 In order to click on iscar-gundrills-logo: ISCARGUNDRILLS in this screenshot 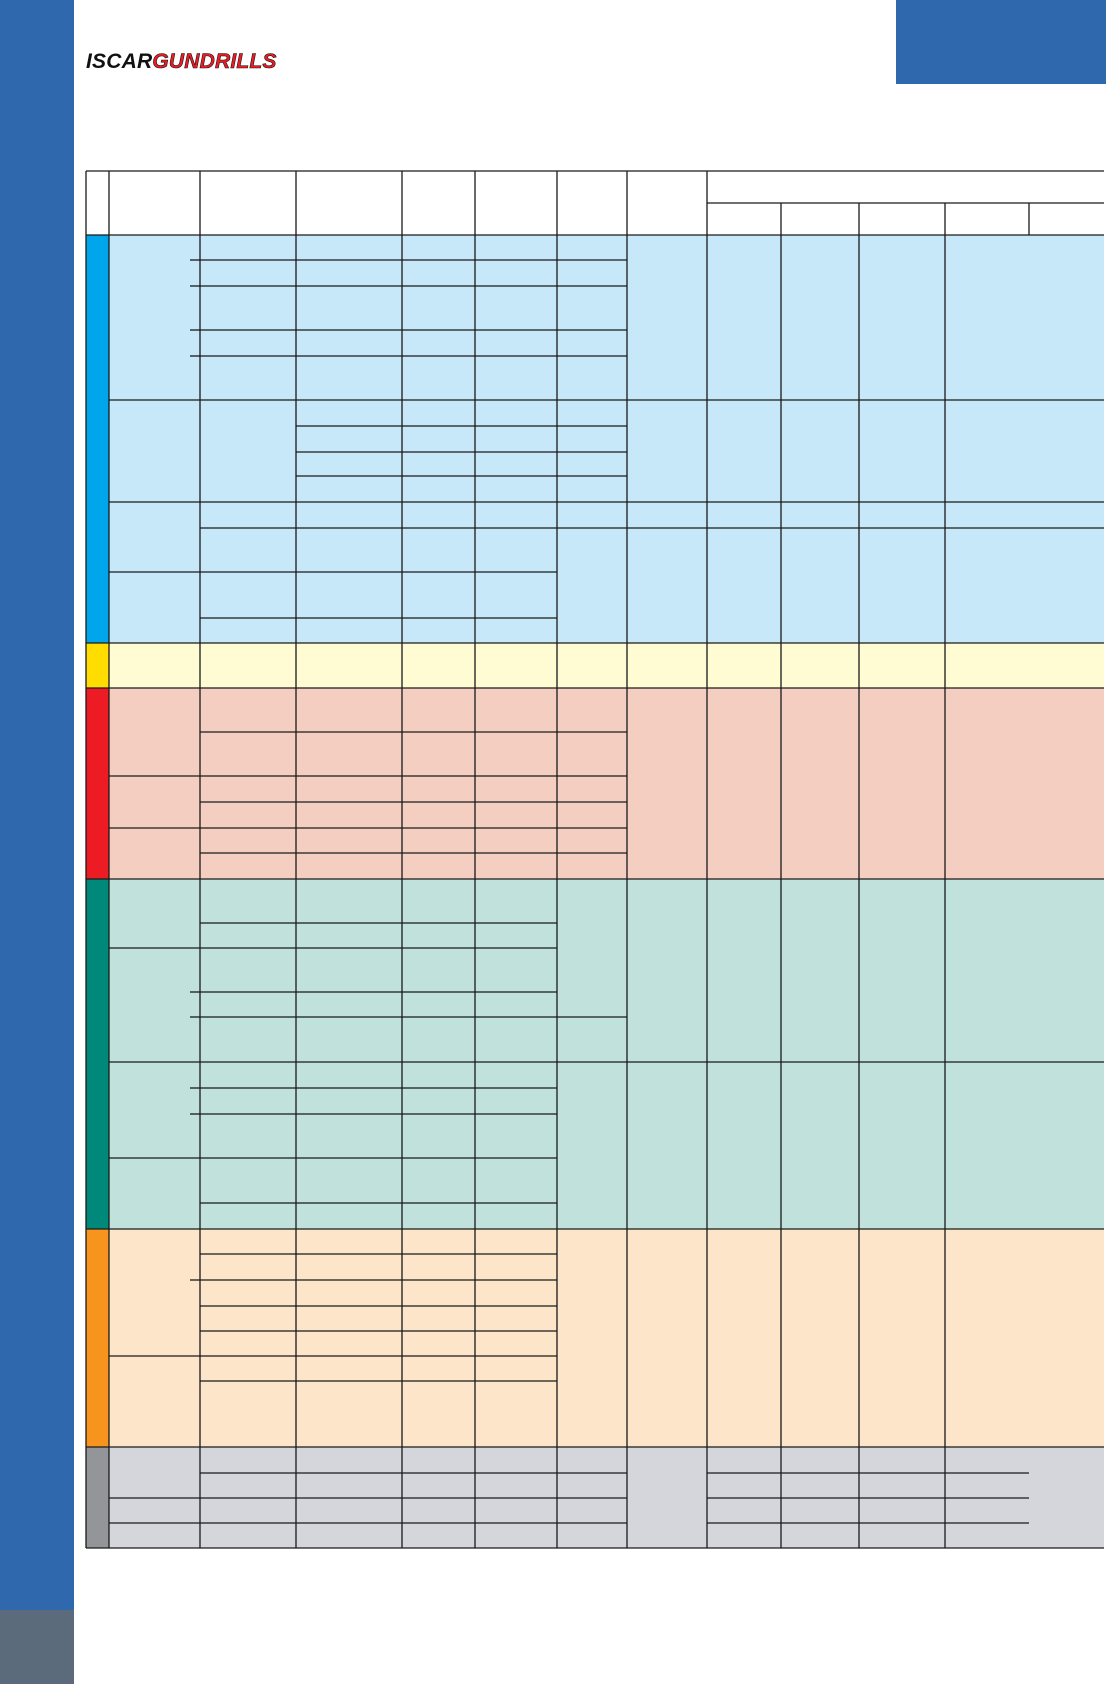, I will do `click(181, 62)`.